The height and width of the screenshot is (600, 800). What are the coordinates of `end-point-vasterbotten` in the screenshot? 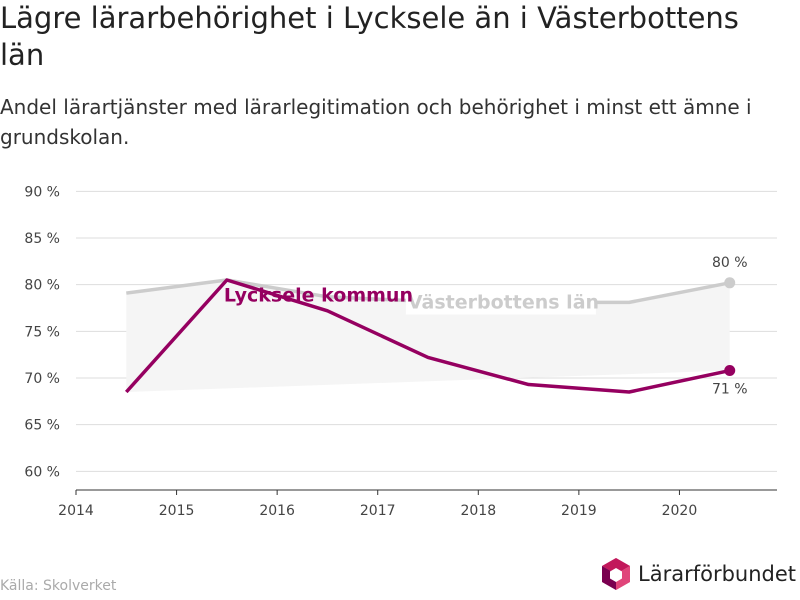 It's located at (730, 283).